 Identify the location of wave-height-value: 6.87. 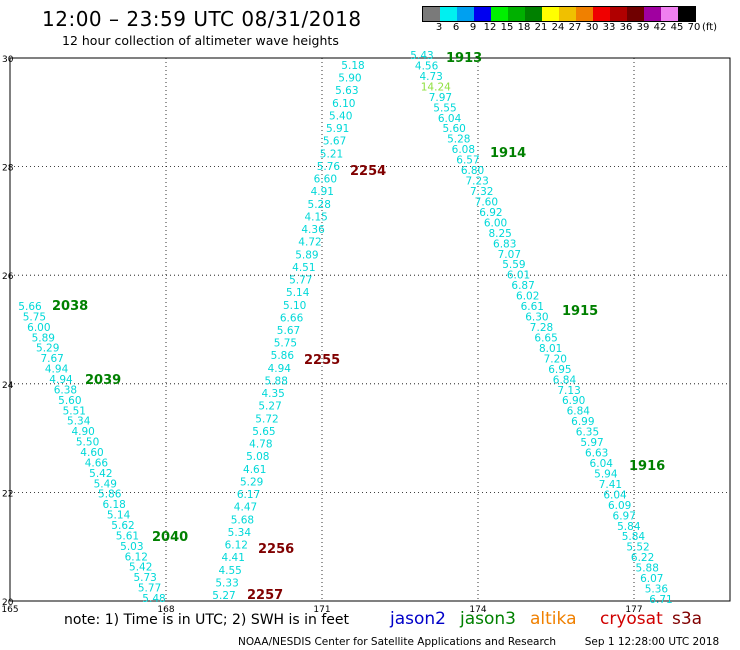
(522, 286).